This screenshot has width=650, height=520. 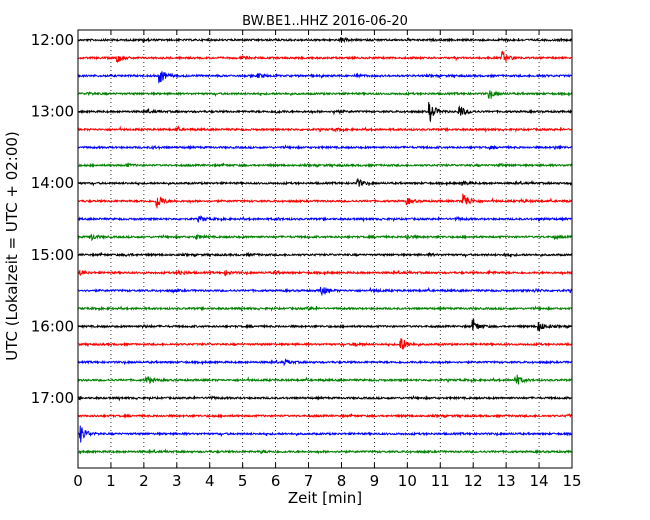 I want to click on x-tick-label: 5, so click(x=243, y=481).